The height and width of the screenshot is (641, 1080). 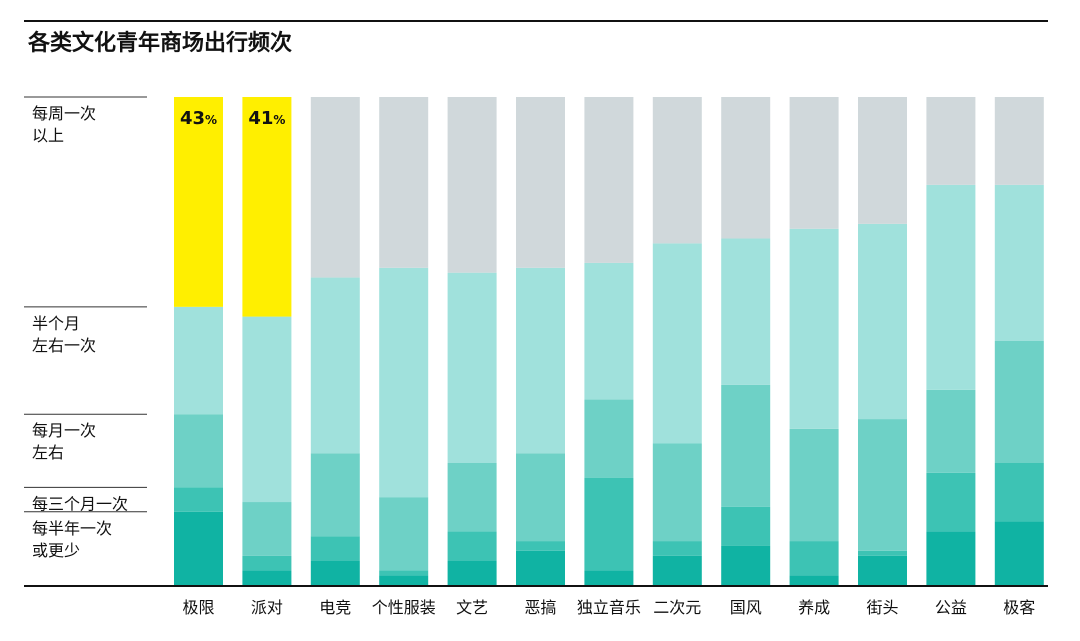 What do you see at coordinates (404, 607) in the screenshot?
I see `category-label: 个性服装` at bounding box center [404, 607].